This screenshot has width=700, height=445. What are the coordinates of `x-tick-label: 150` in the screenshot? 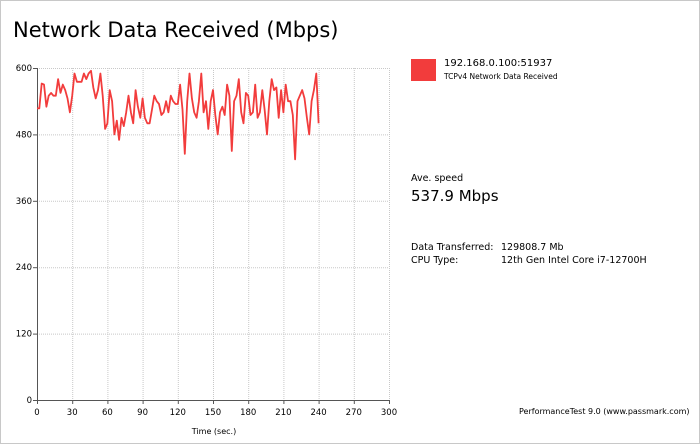 It's located at (213, 413).